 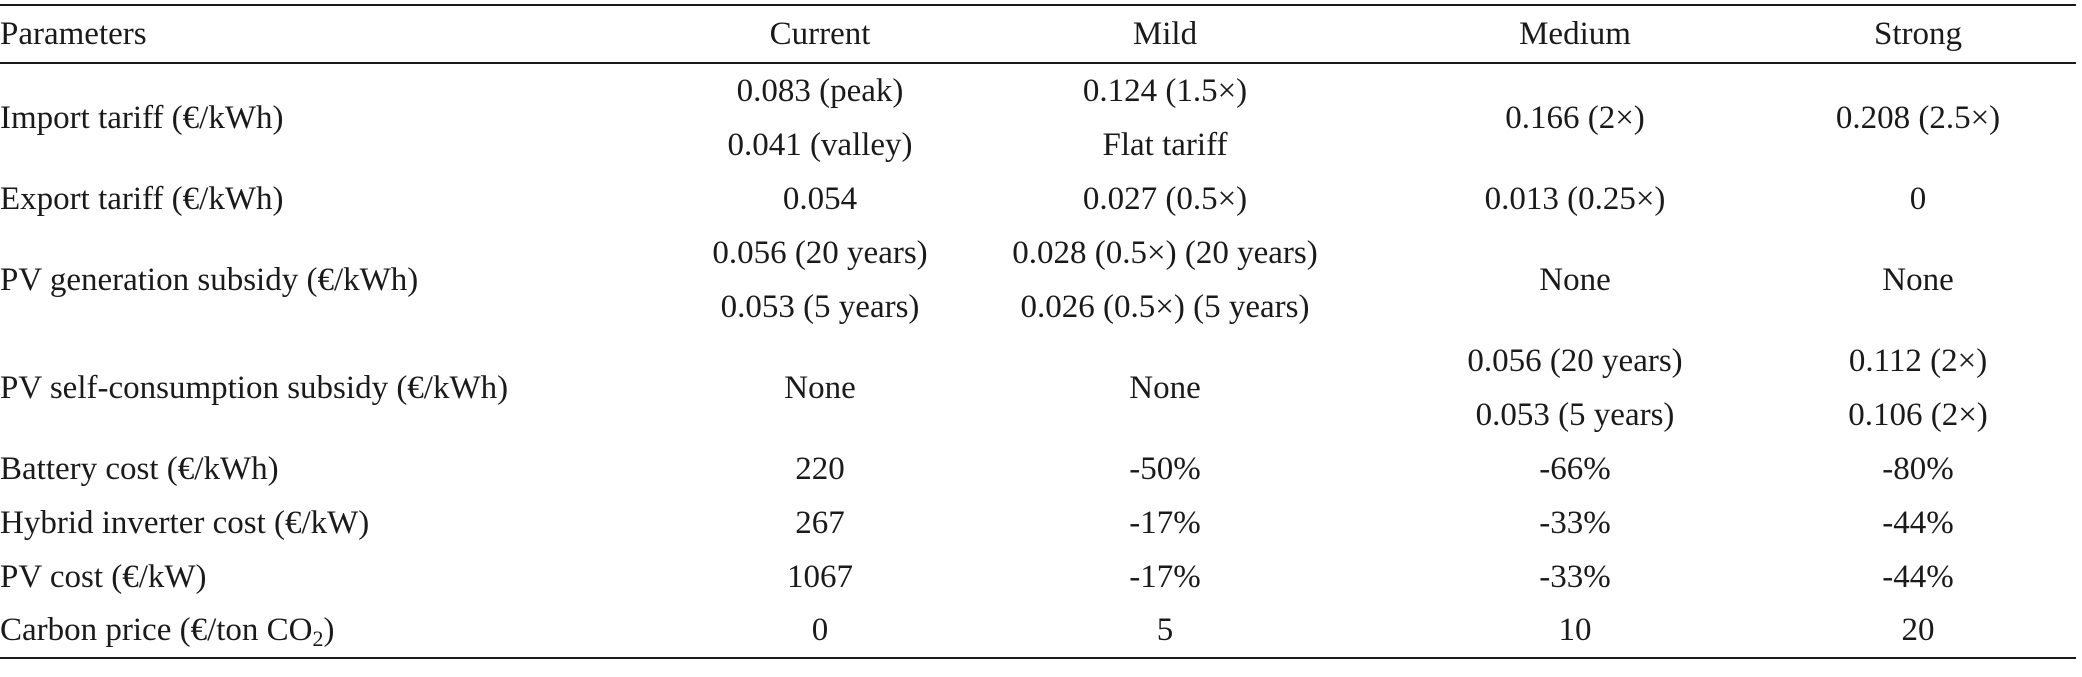 I want to click on cell-line-peak: 0.083 (peak), so click(x=820, y=91).